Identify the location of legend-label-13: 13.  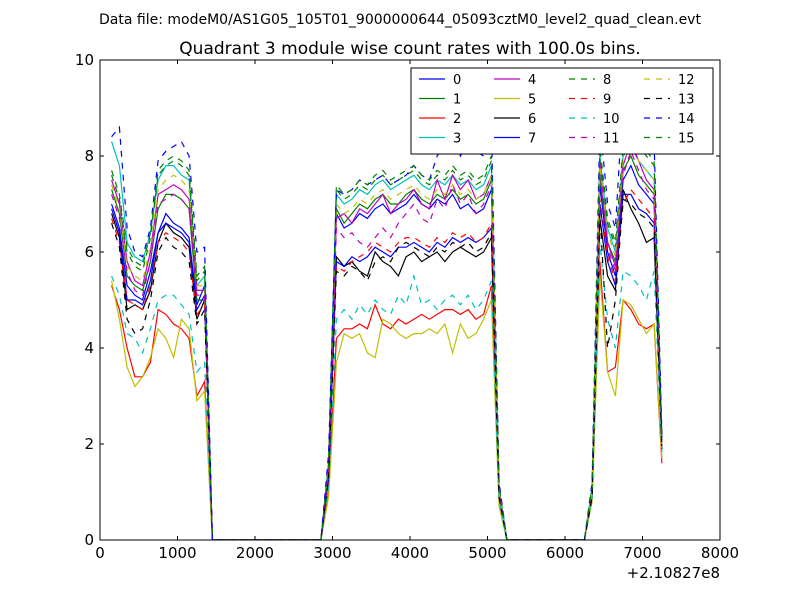
(686, 100).